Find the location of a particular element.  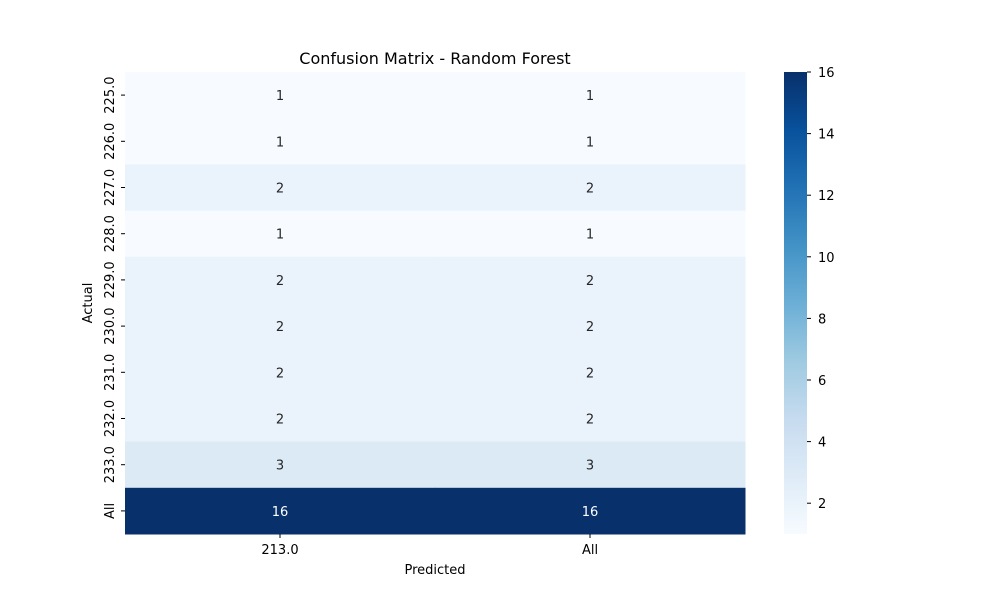

colorbar-ticks: 2 4 6 8 10 12 14 16 is located at coordinates (821, 289).